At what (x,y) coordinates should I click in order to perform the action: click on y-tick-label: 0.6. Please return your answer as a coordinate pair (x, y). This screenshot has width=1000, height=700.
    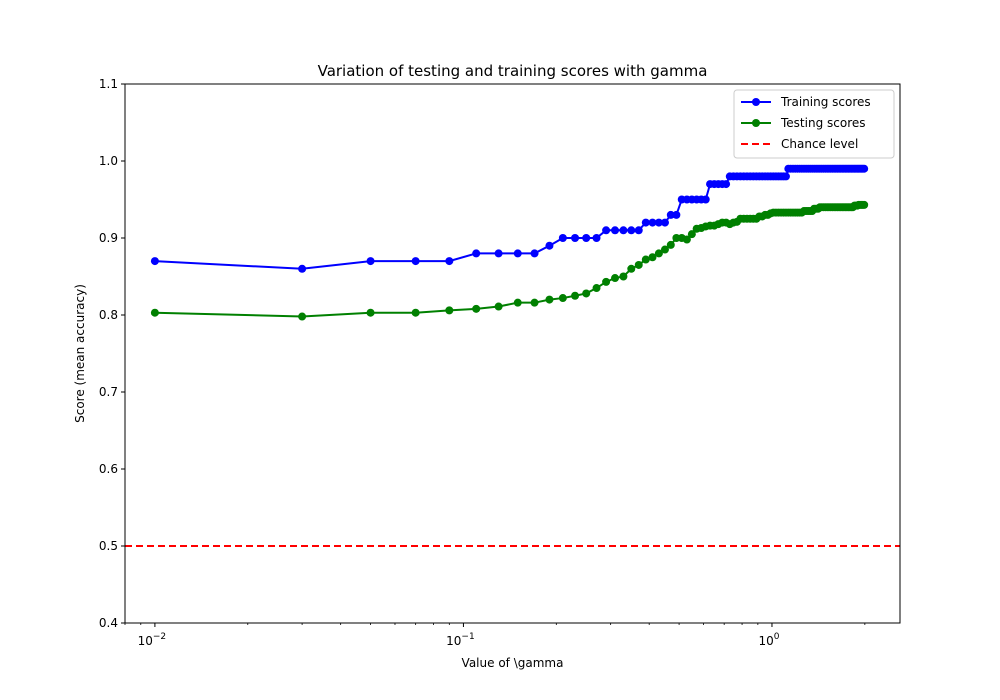
    Looking at the image, I should click on (108, 469).